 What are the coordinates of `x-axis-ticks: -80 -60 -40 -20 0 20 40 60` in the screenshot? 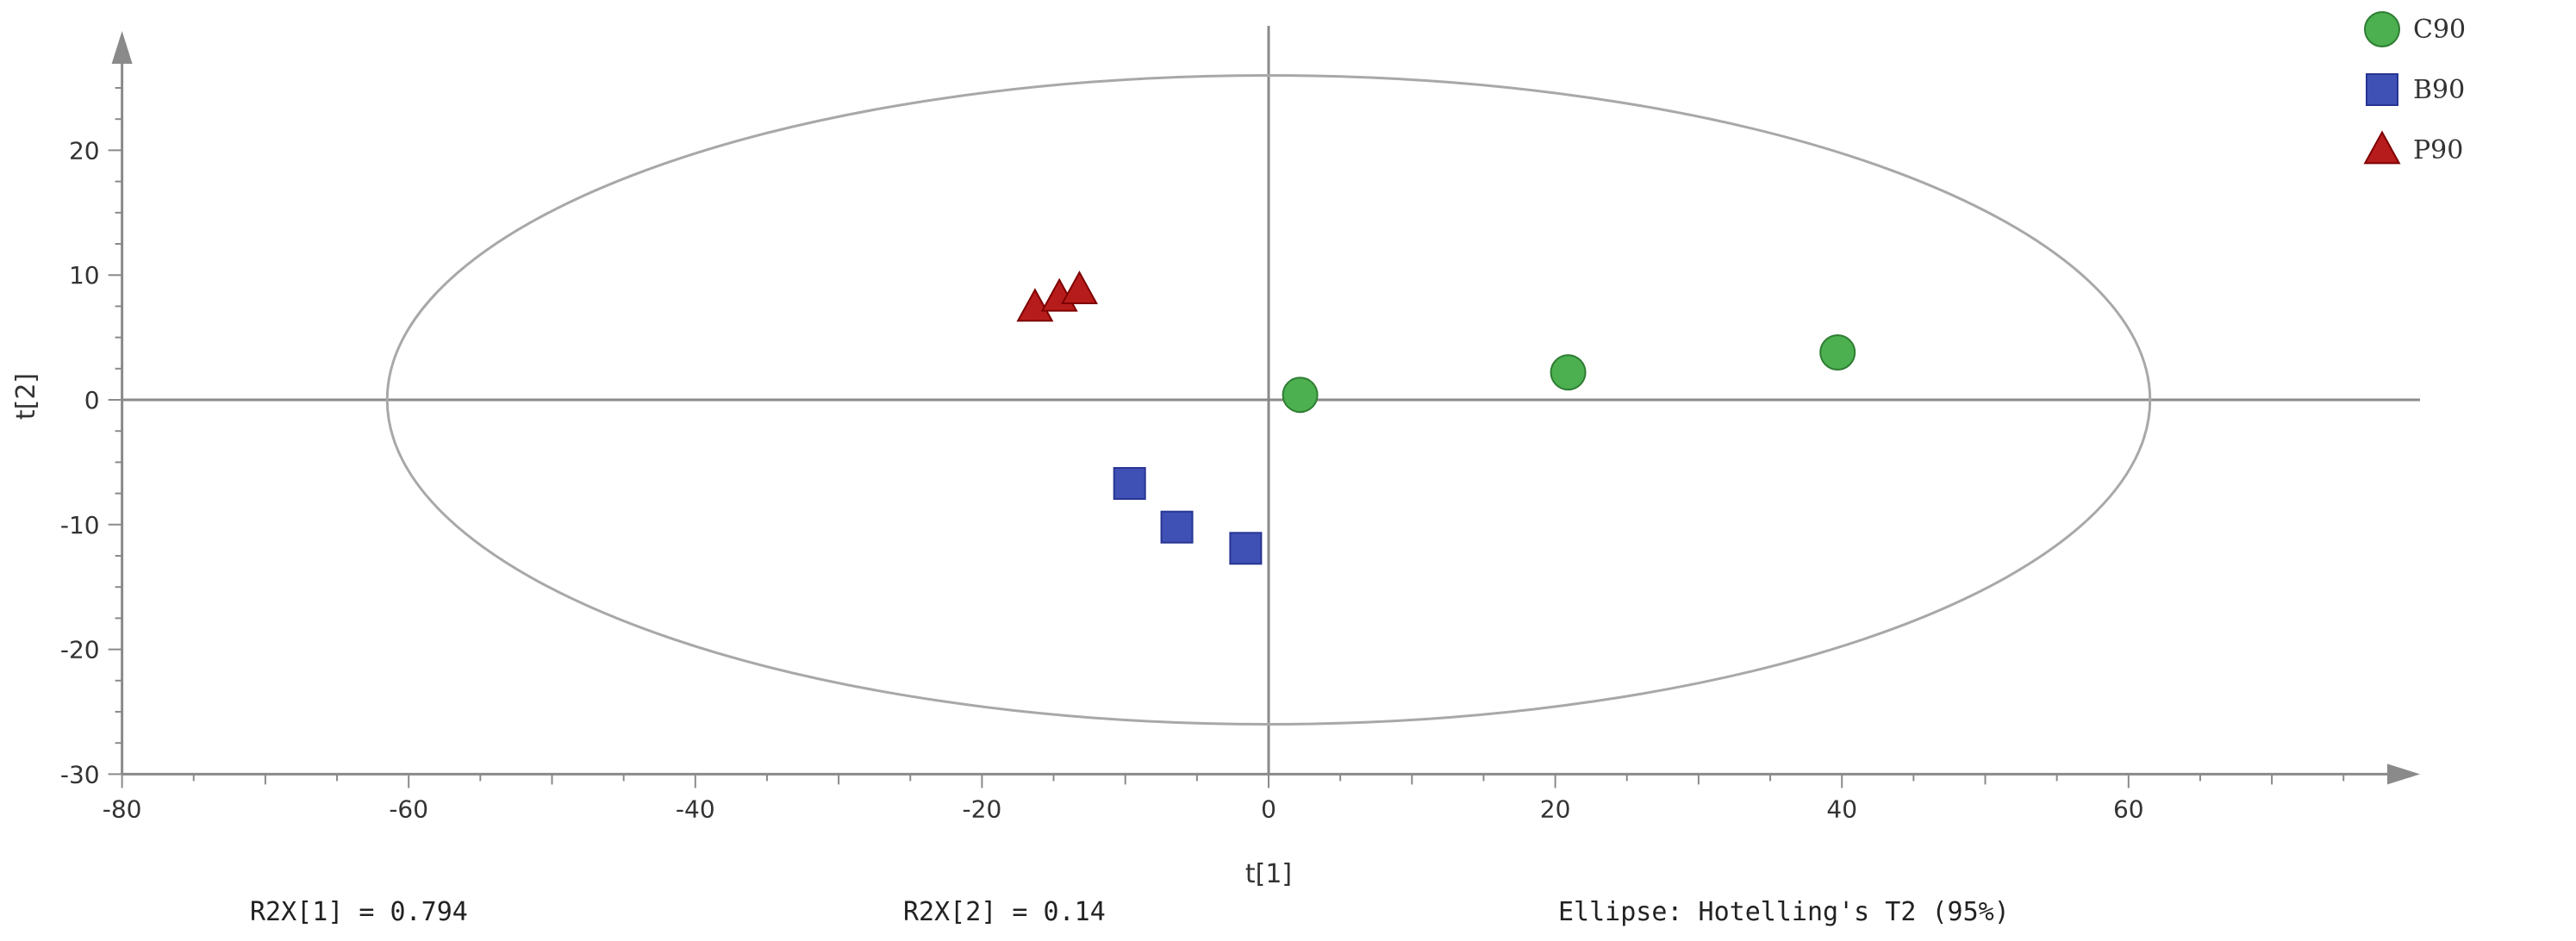 It's located at (1224, 798).